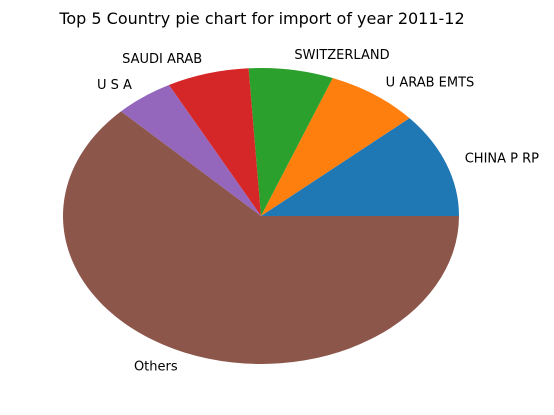 The width and height of the screenshot is (554, 415). What do you see at coordinates (156, 366) in the screenshot?
I see `slice-label-others: Others` at bounding box center [156, 366].